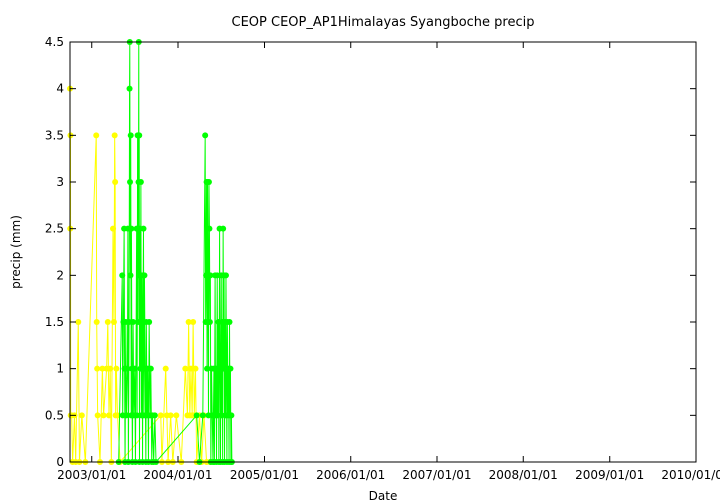 The width and height of the screenshot is (720, 504). Describe the element at coordinates (609, 475) in the screenshot. I see `x-tick-label: 2009/01/01` at that location.